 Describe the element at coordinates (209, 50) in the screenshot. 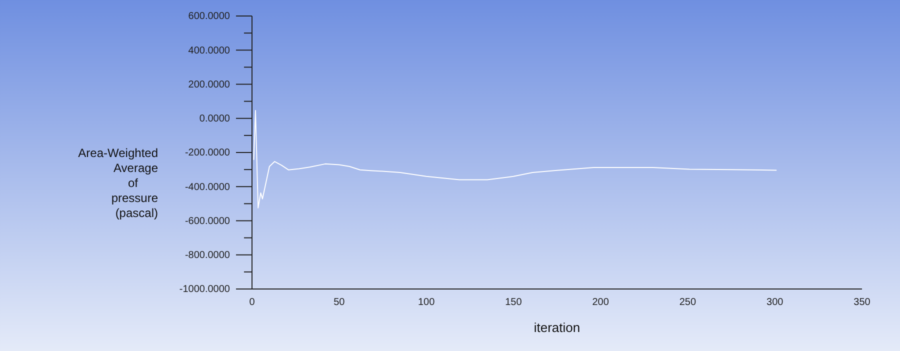

I see `y-tick-label: 400.0000` at that location.